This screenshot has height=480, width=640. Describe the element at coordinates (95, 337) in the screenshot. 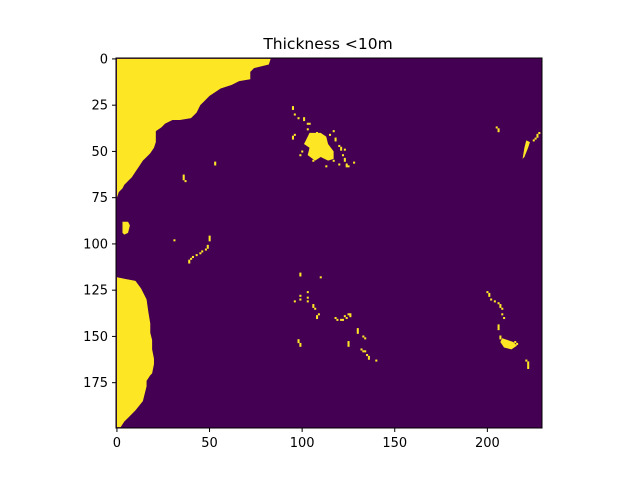

I see `y-tick-label: 150` at that location.